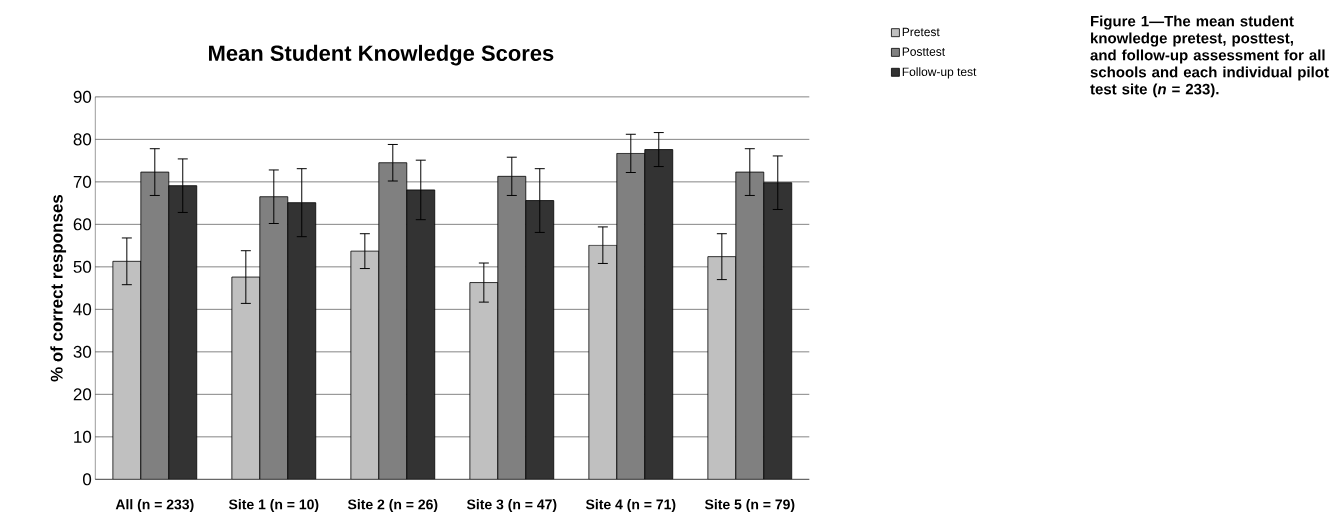  Describe the element at coordinates (82, 224) in the screenshot. I see `y-tick-label: 60` at that location.